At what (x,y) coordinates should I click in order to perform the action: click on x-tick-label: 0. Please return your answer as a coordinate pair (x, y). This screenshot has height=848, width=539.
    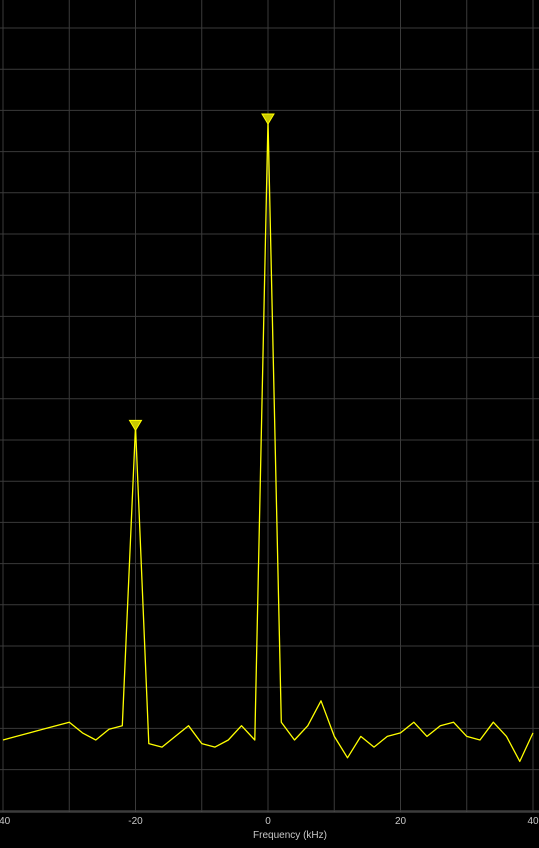
    Looking at the image, I should click on (268, 821).